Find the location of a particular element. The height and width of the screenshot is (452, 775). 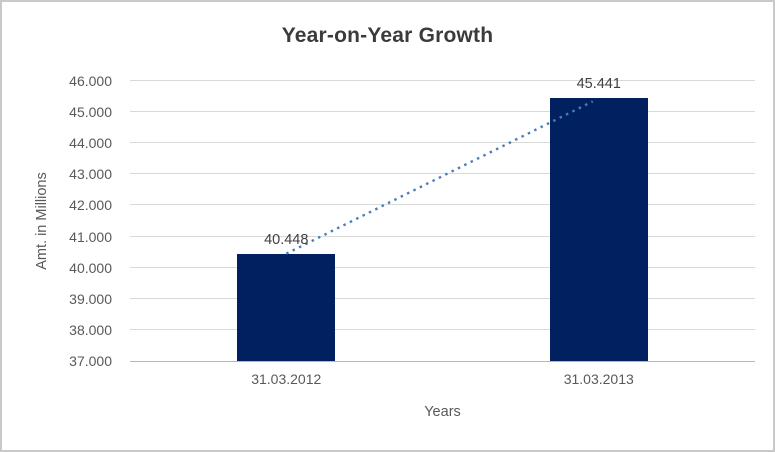

y-tick-label: 39.000 is located at coordinates (90, 298).